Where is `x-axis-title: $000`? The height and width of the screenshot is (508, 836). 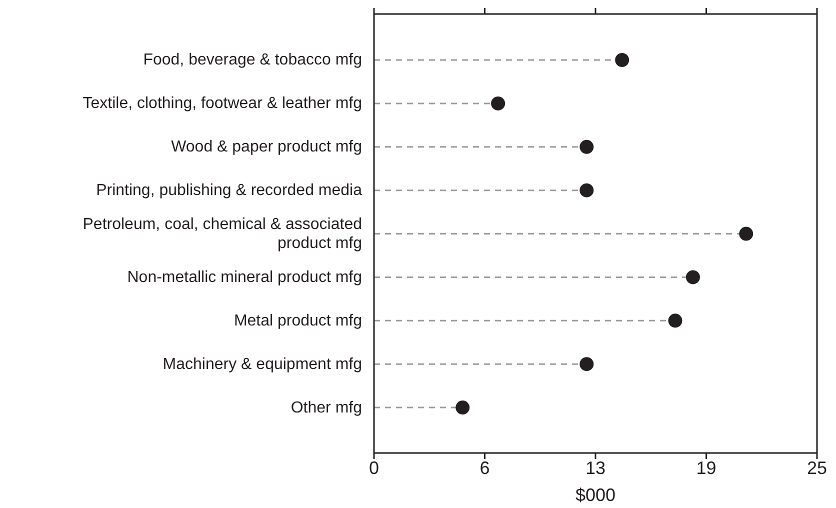 x-axis-title: $000 is located at coordinates (595, 495).